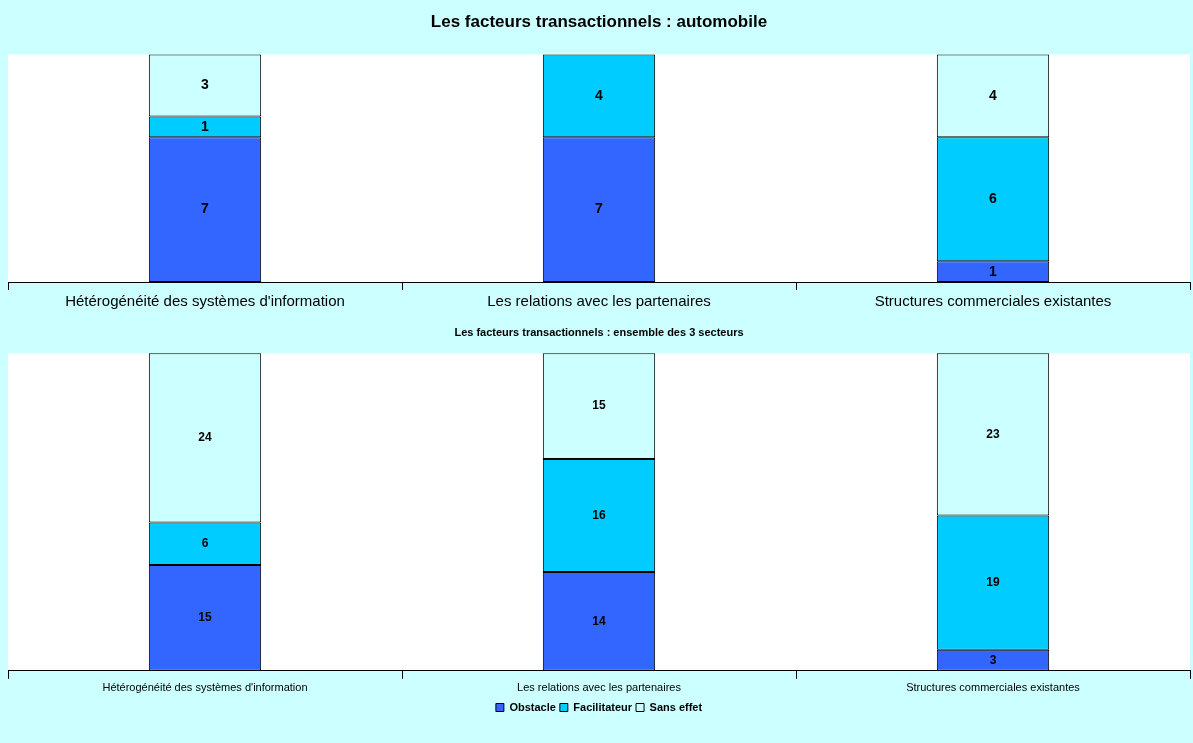 The image size is (1193, 743). What do you see at coordinates (599, 21) in the screenshot?
I see `chart-title: Les facteurs transactionnels : automobile` at bounding box center [599, 21].